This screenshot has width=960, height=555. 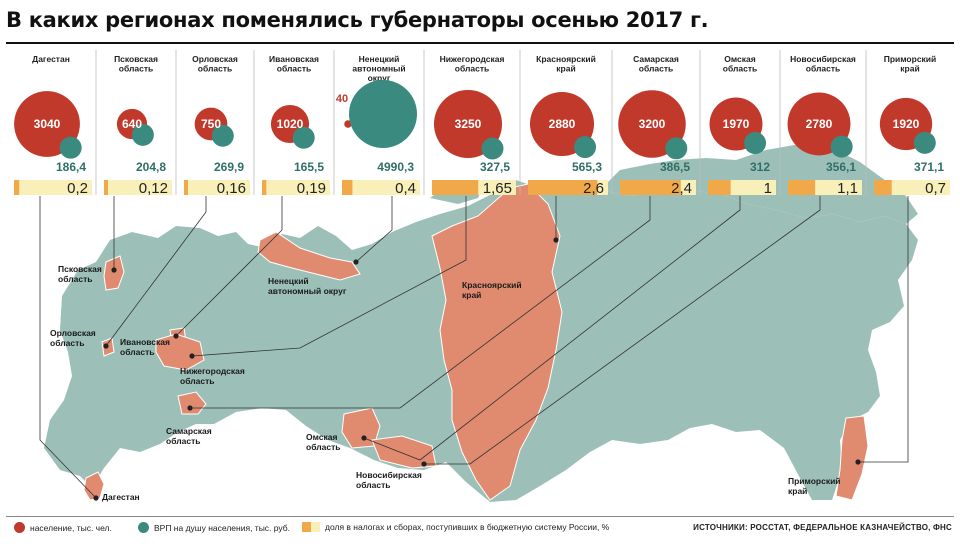 I want to click on region-name: Омская, so click(x=739, y=59).